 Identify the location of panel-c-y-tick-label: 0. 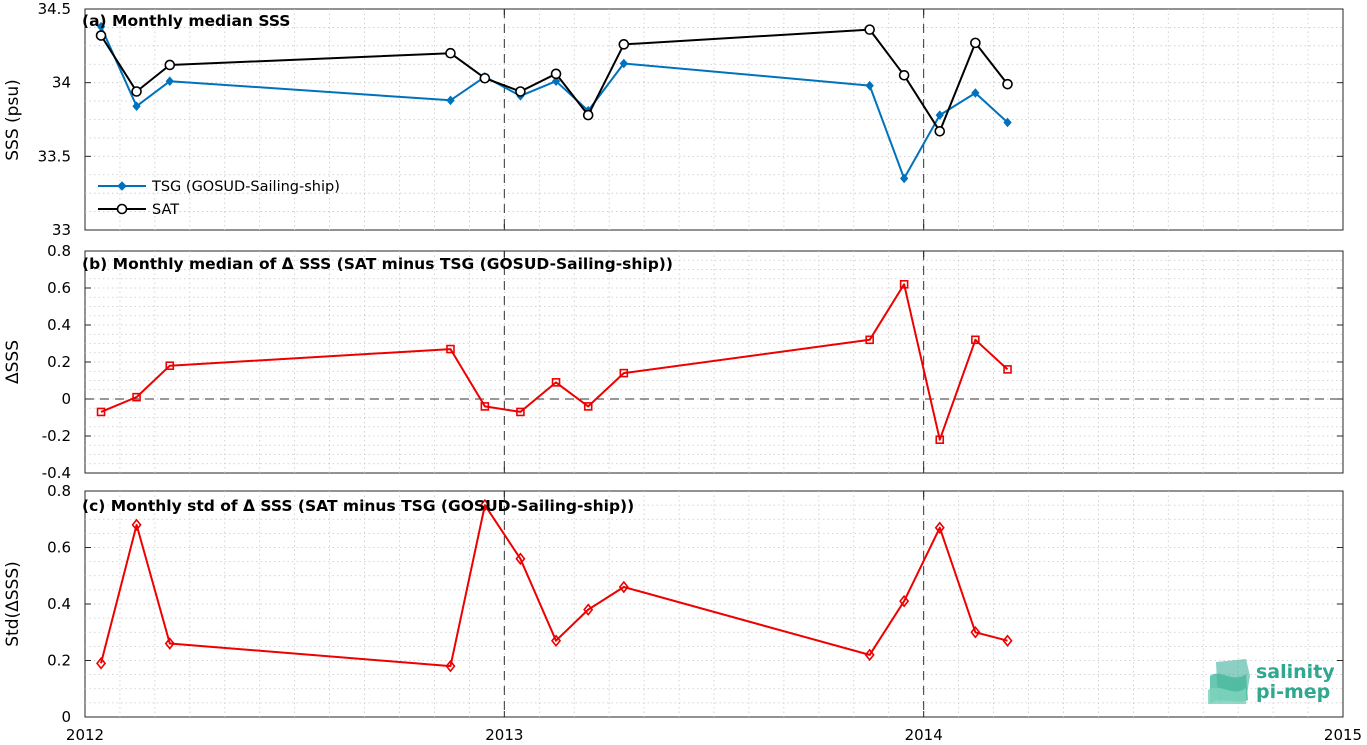
(66, 717).